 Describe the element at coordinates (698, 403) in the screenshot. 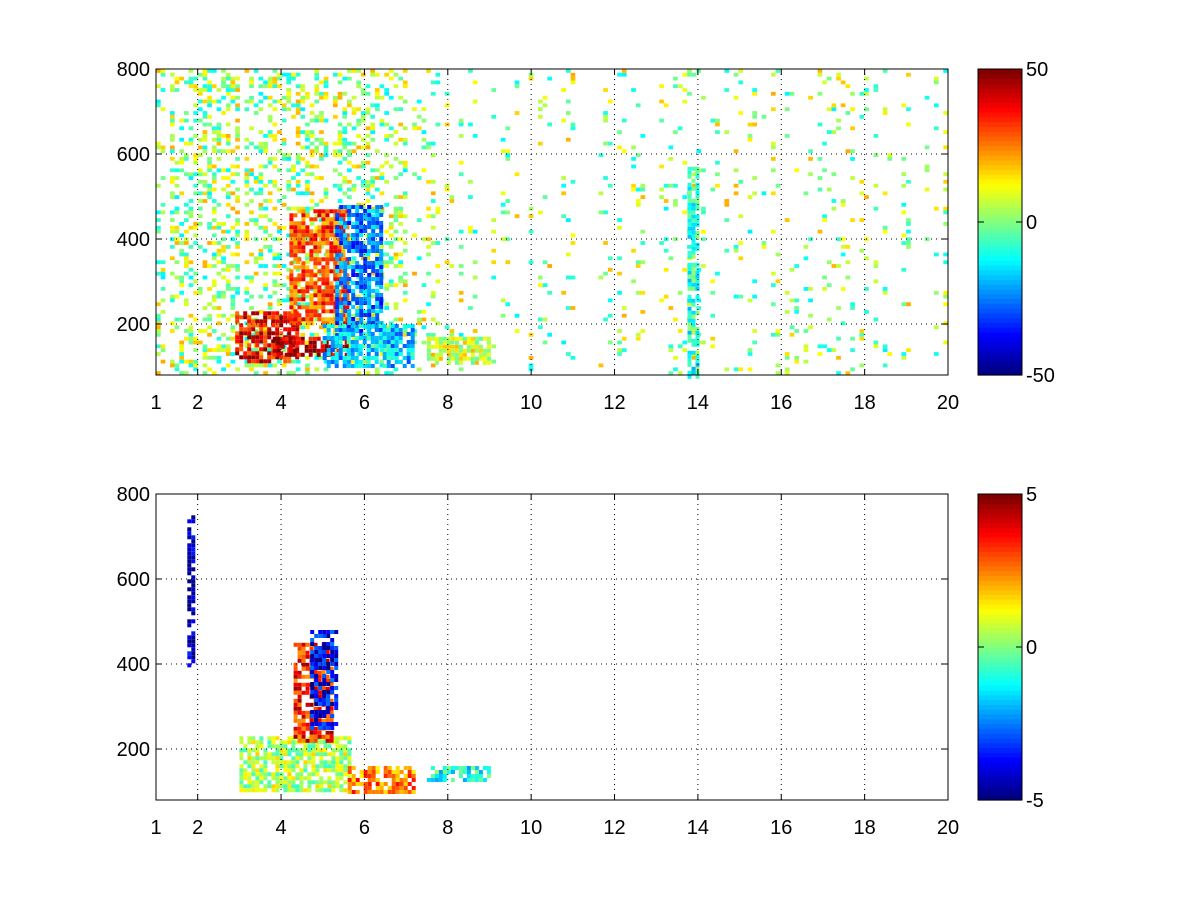

I see `x-tick-label: 14` at that location.